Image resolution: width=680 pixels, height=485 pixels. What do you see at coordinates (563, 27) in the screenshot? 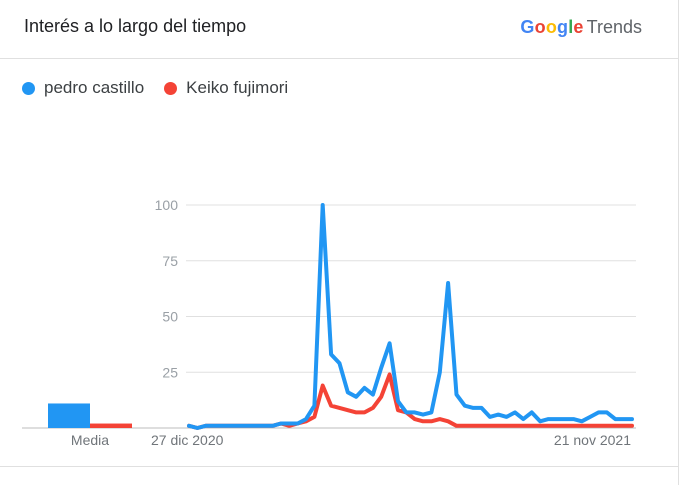
I see `google-letter-3: g` at bounding box center [563, 27].